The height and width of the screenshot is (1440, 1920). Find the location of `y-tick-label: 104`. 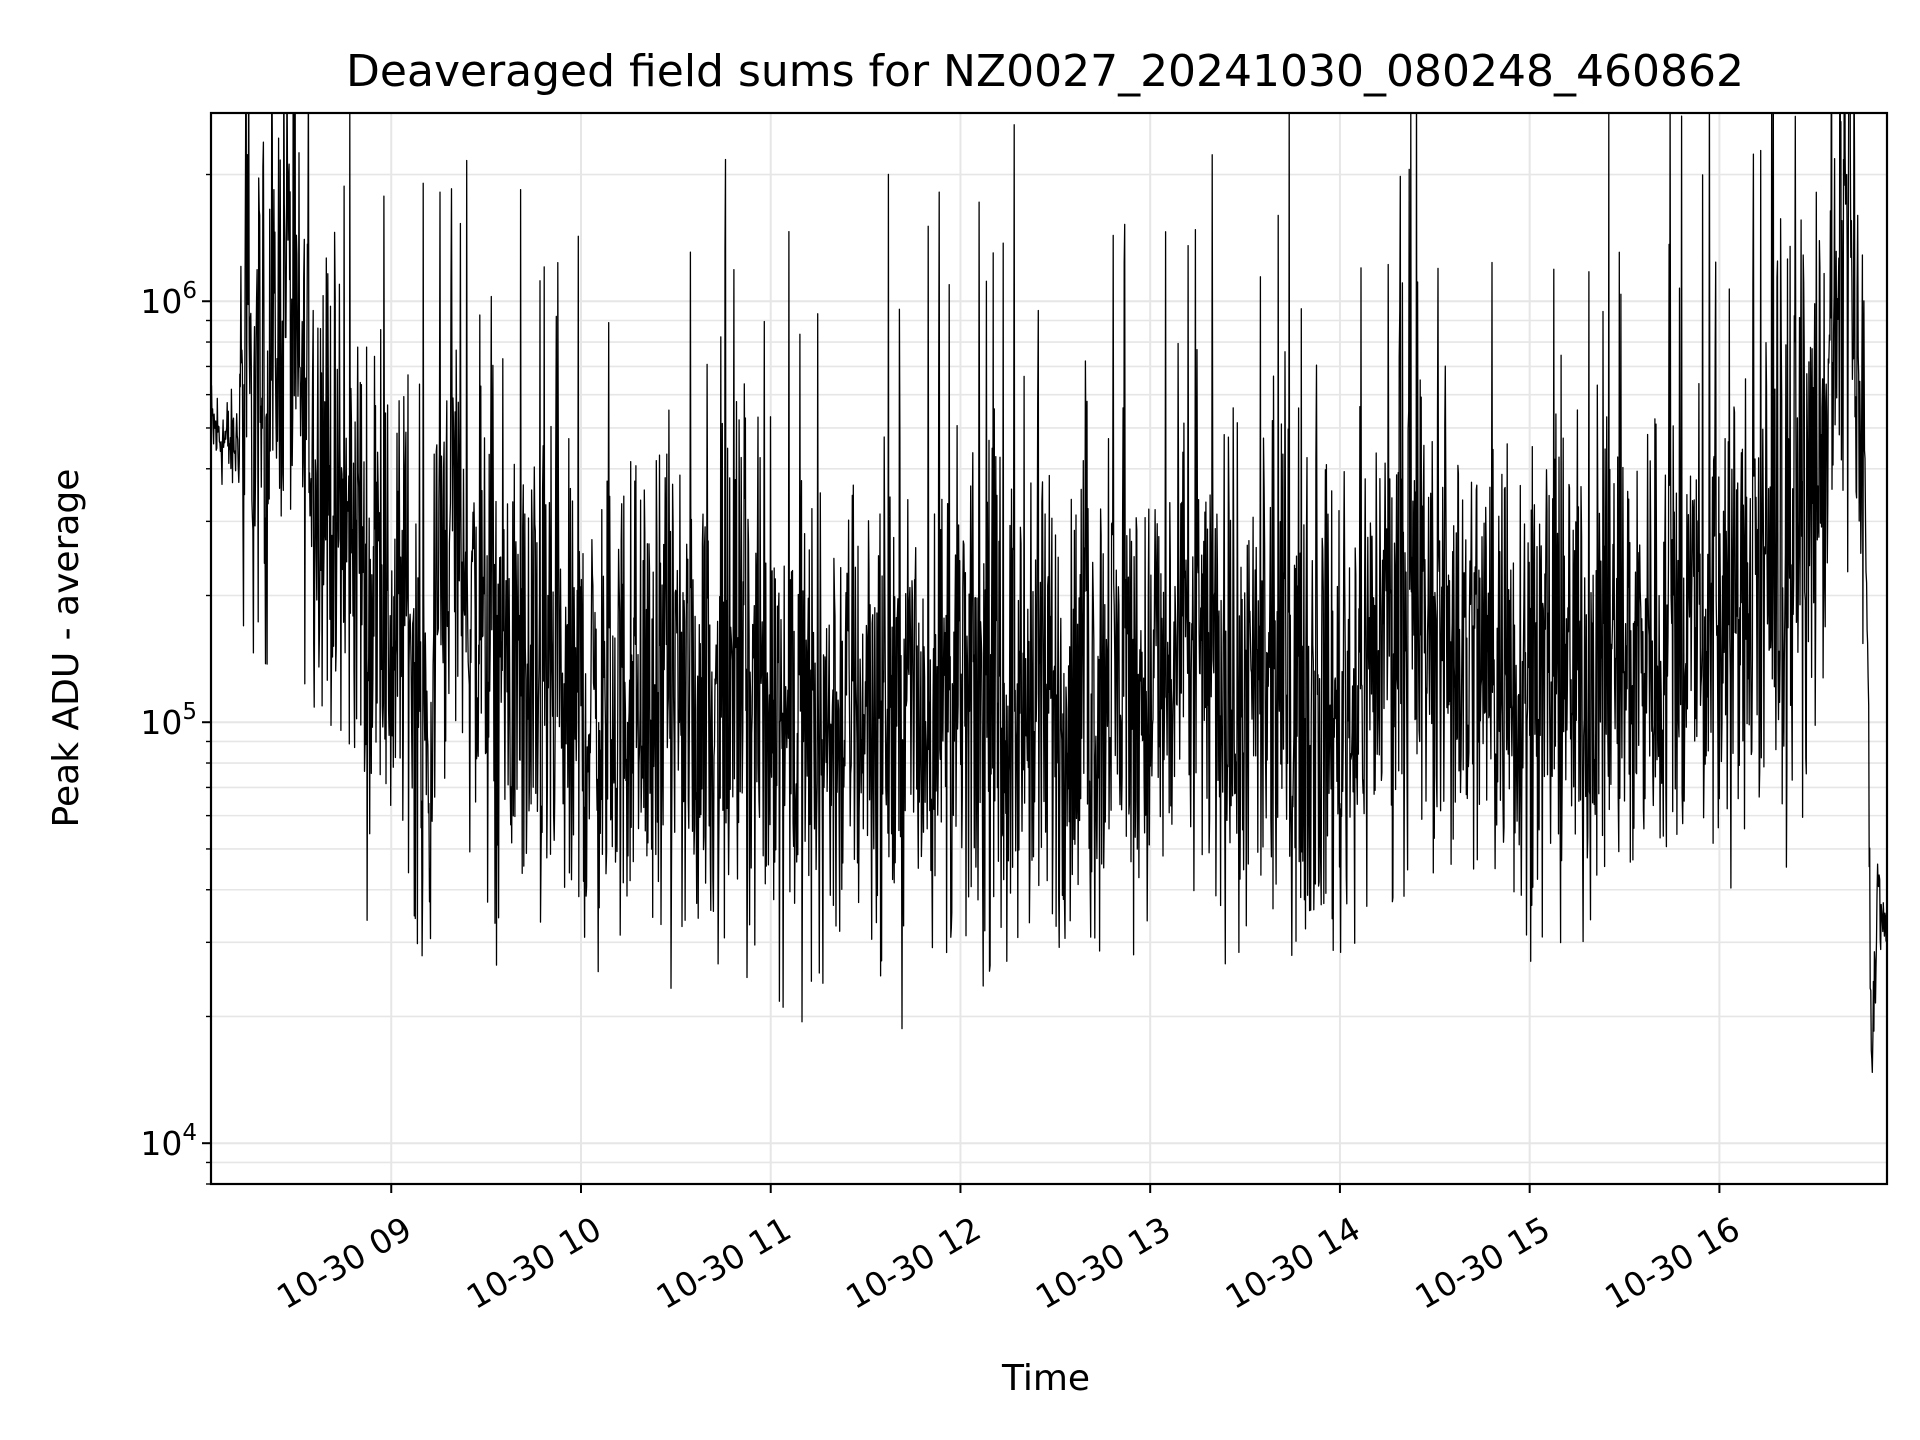

y-tick-label: 104 is located at coordinates (168, 1141).